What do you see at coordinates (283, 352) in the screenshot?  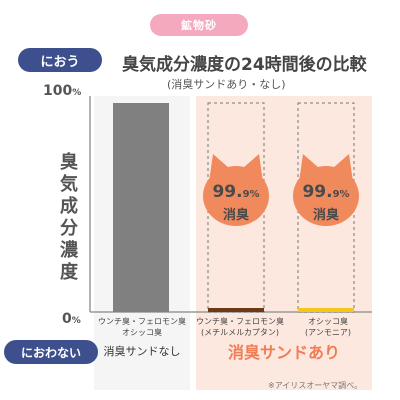 I see `group-label-with: 消臭サンドあり` at bounding box center [283, 352].